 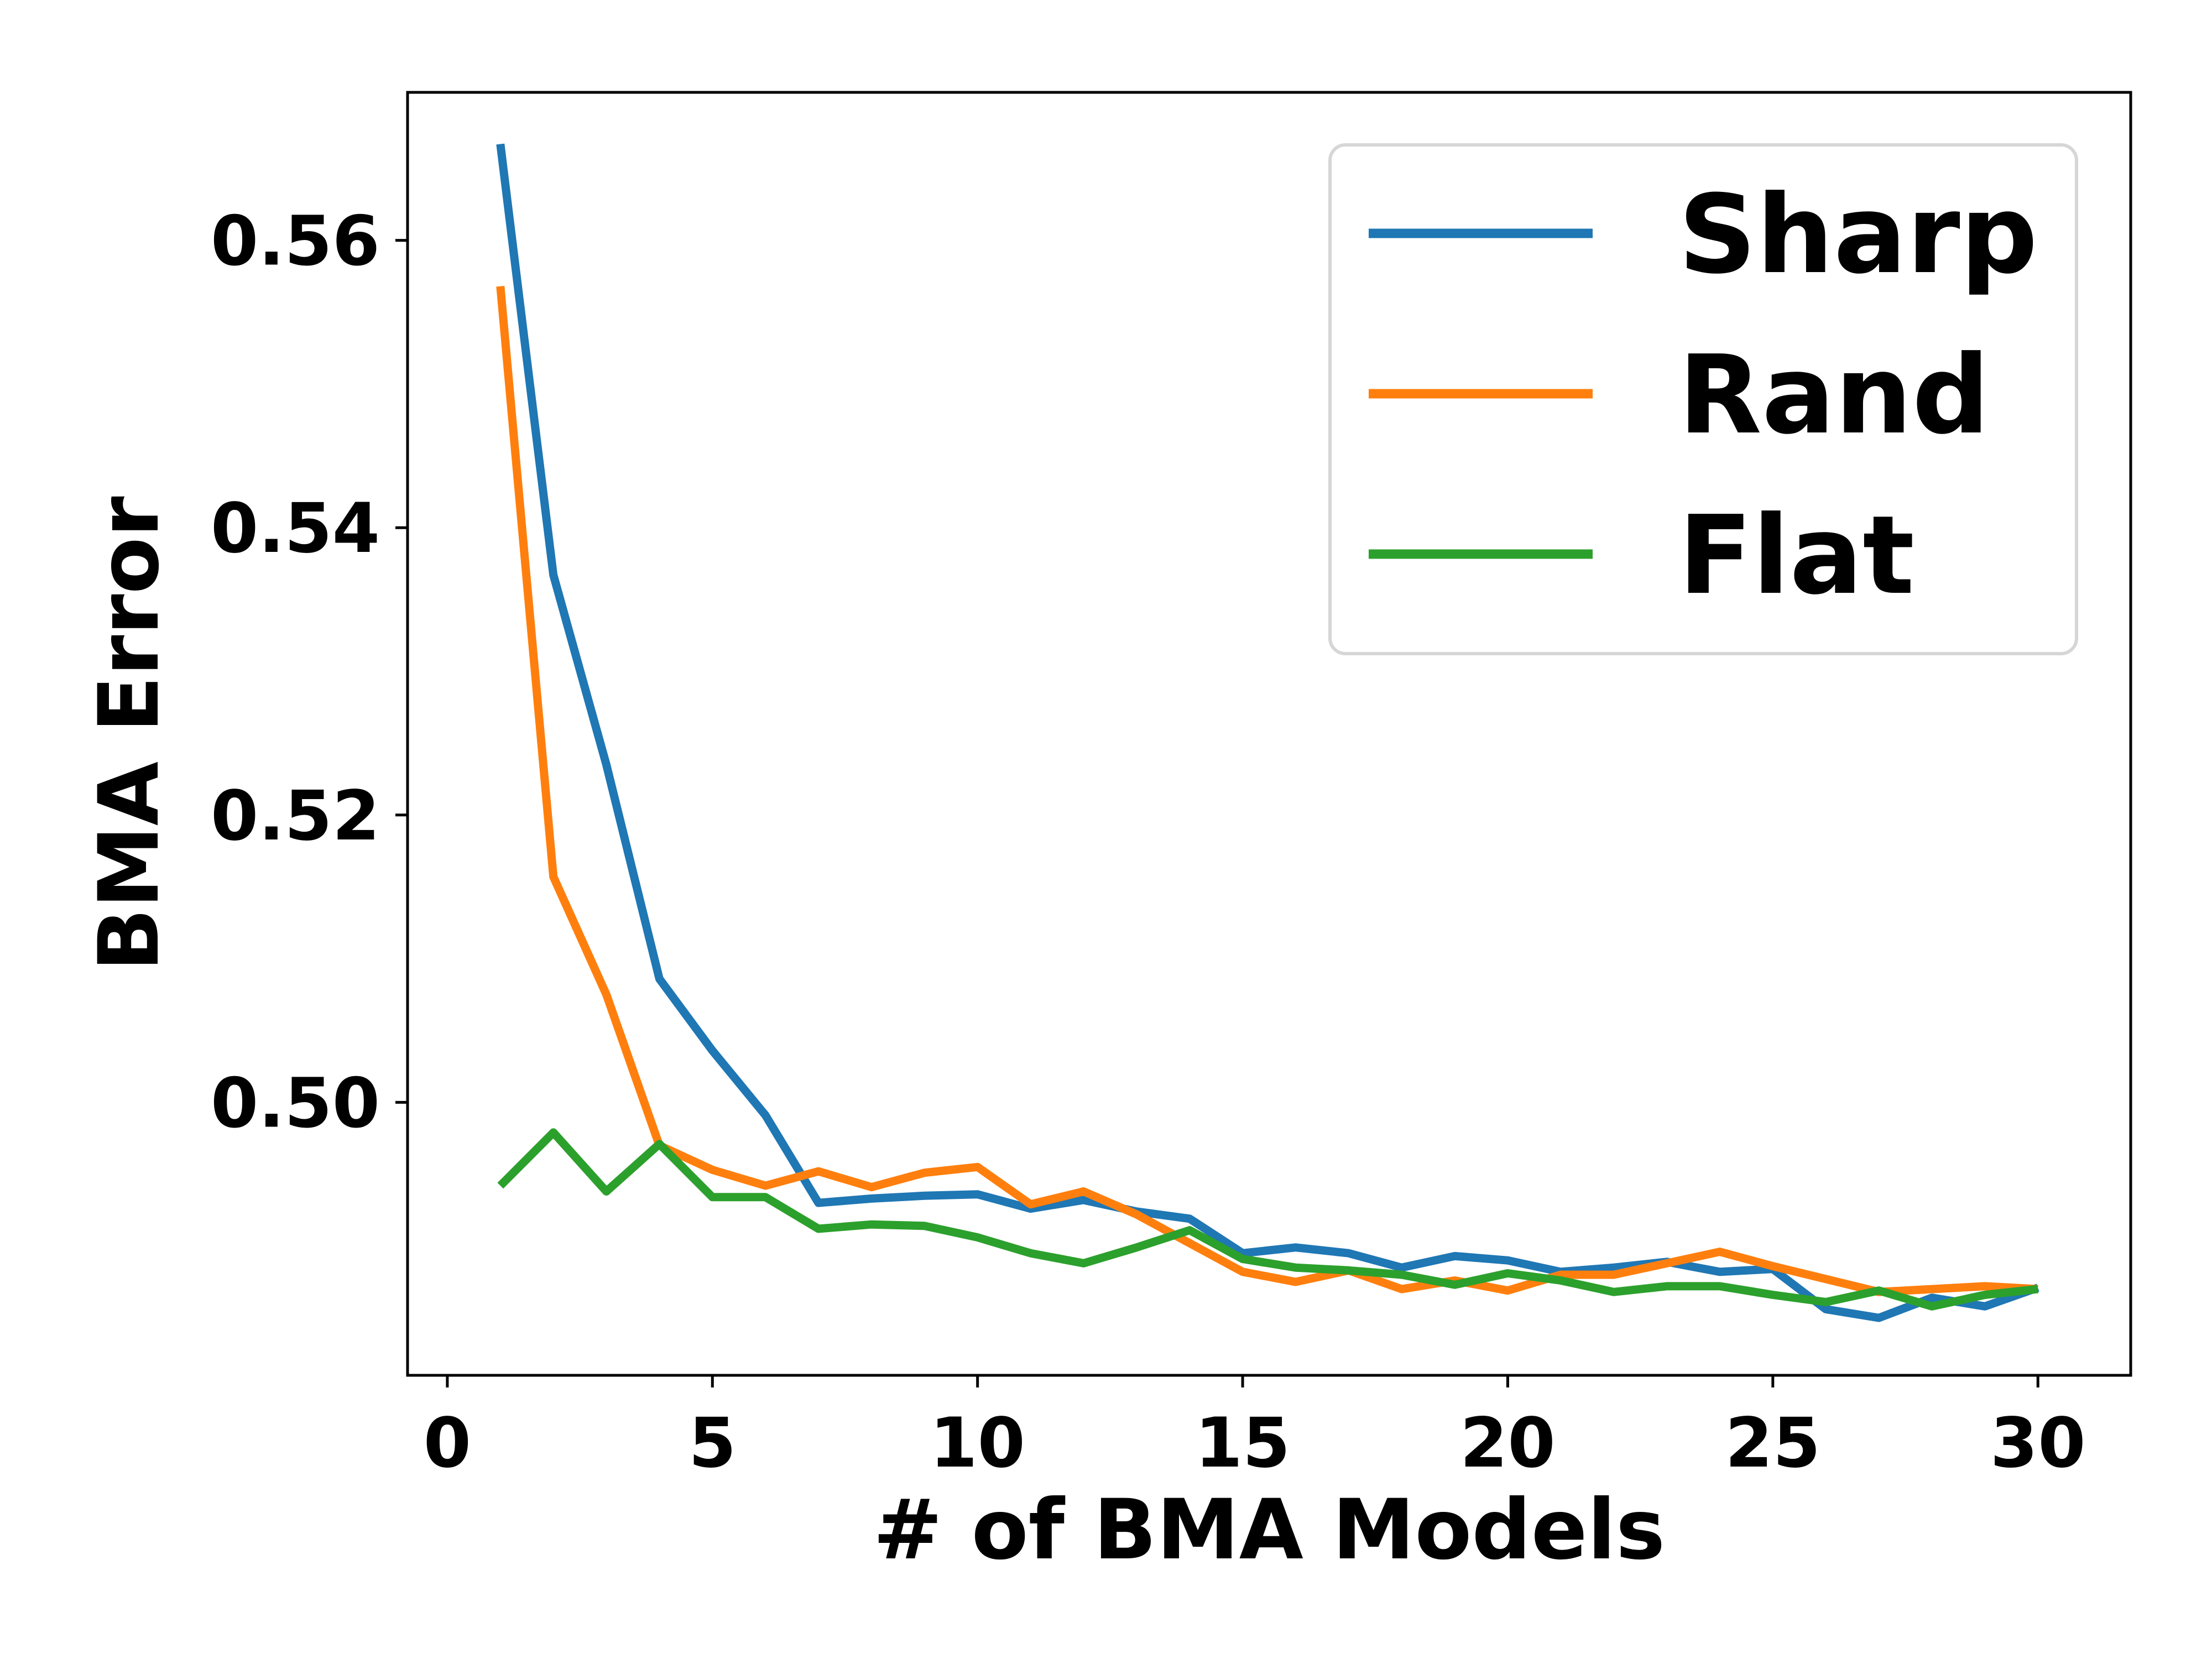 What do you see at coordinates (296, 242) in the screenshot?
I see `y-tick-label: 0.56` at bounding box center [296, 242].